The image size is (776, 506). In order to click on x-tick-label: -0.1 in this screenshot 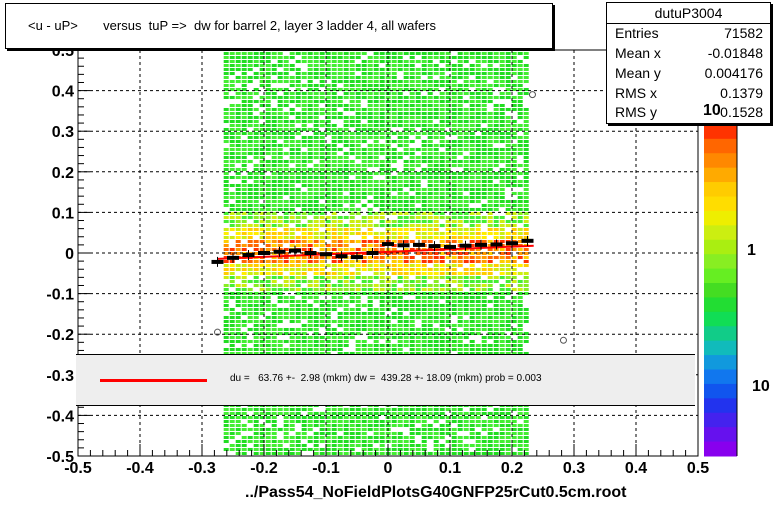, I will do `click(326, 468)`.